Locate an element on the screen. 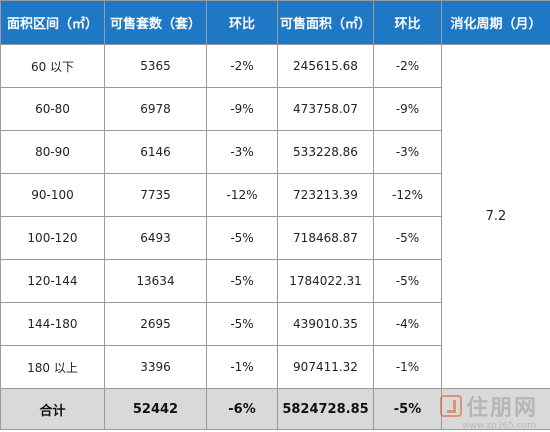 The height and width of the screenshot is (432, 550). cell-units: 3396 is located at coordinates (155, 367).